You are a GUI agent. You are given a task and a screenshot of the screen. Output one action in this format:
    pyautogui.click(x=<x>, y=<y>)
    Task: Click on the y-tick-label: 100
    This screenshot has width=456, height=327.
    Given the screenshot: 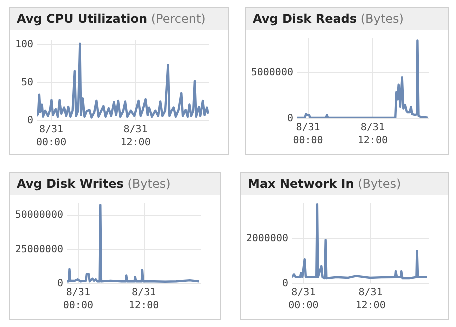 What is the action you would take?
    pyautogui.click(x=24, y=44)
    